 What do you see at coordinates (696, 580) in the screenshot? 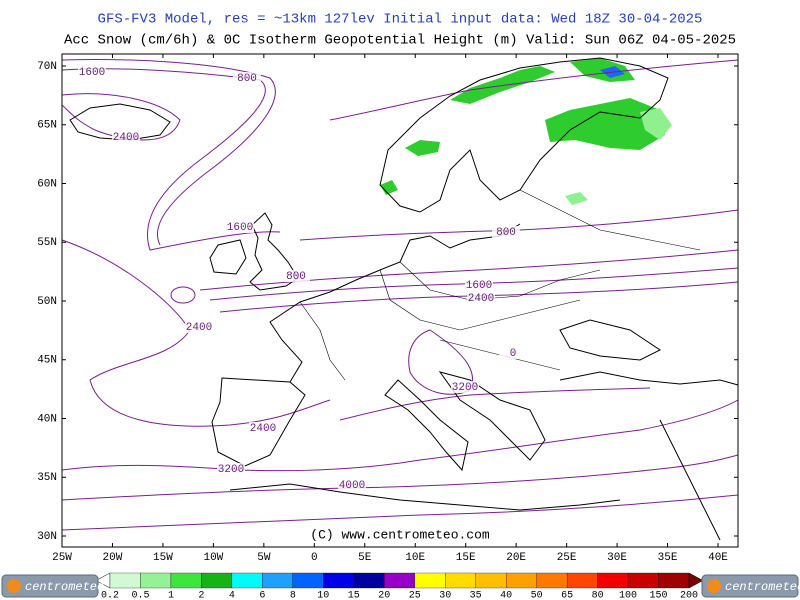
I see `colorbar-high` at bounding box center [696, 580].